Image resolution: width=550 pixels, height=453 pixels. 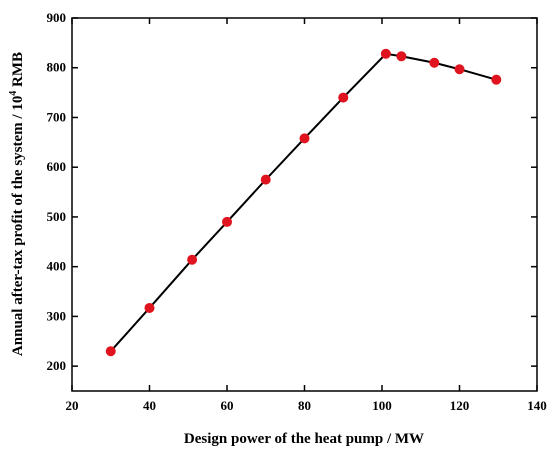 I want to click on x-tick-label: 60, so click(x=227, y=405).